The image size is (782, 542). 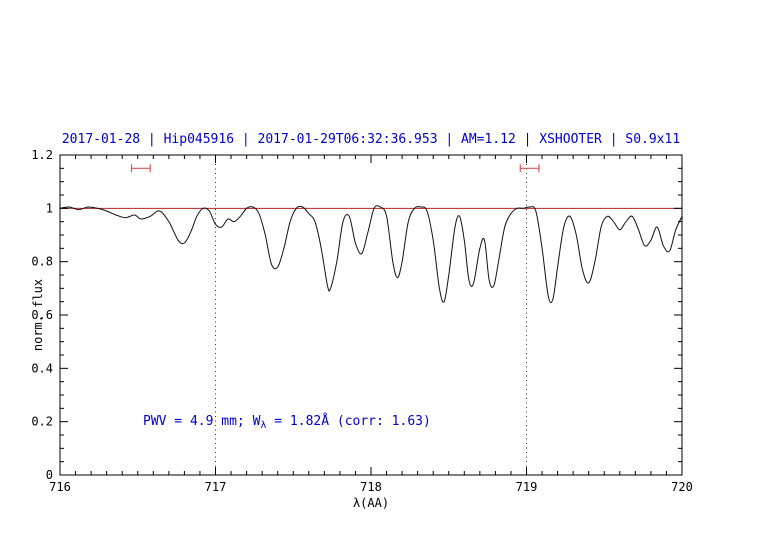 What do you see at coordinates (371, 487) in the screenshot?
I see `x-tick-label: 718` at bounding box center [371, 487].